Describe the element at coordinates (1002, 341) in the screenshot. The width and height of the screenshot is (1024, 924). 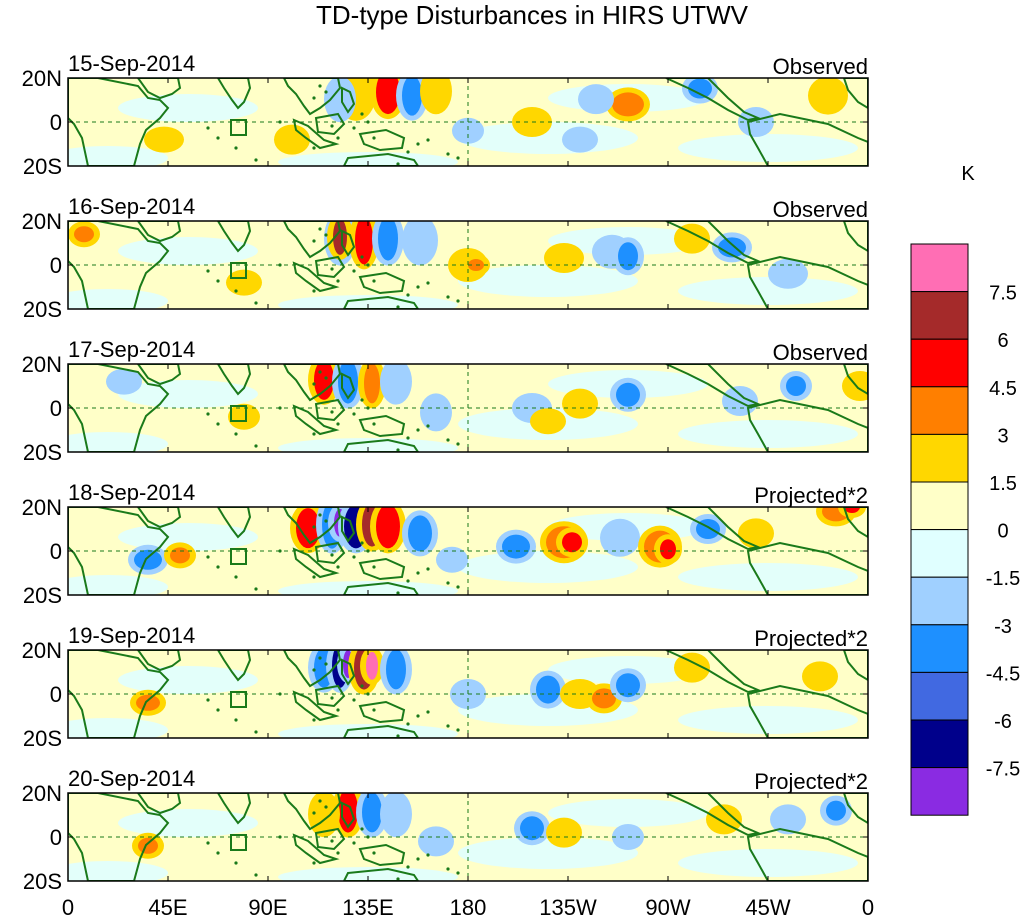
I see `colorbar-level: 6` at that location.